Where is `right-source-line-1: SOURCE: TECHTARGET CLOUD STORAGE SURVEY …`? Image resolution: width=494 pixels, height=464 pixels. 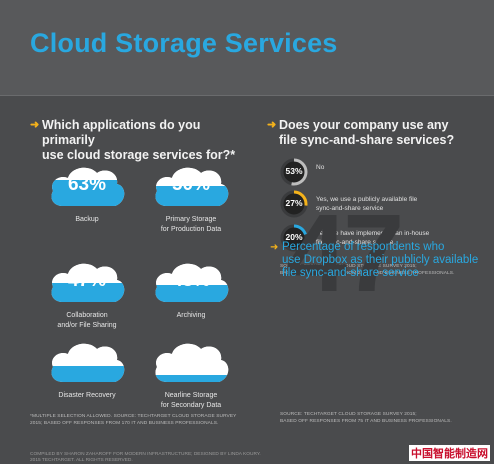 right-source-line-1: SOURCE: TECHTARGET CLOUD STORAGE SURVEY … is located at coordinates (348, 266).